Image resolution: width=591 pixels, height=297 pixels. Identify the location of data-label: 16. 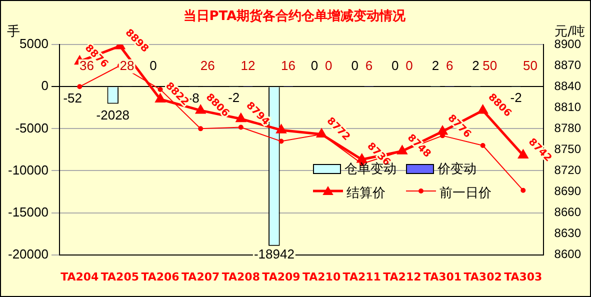
(288, 66).